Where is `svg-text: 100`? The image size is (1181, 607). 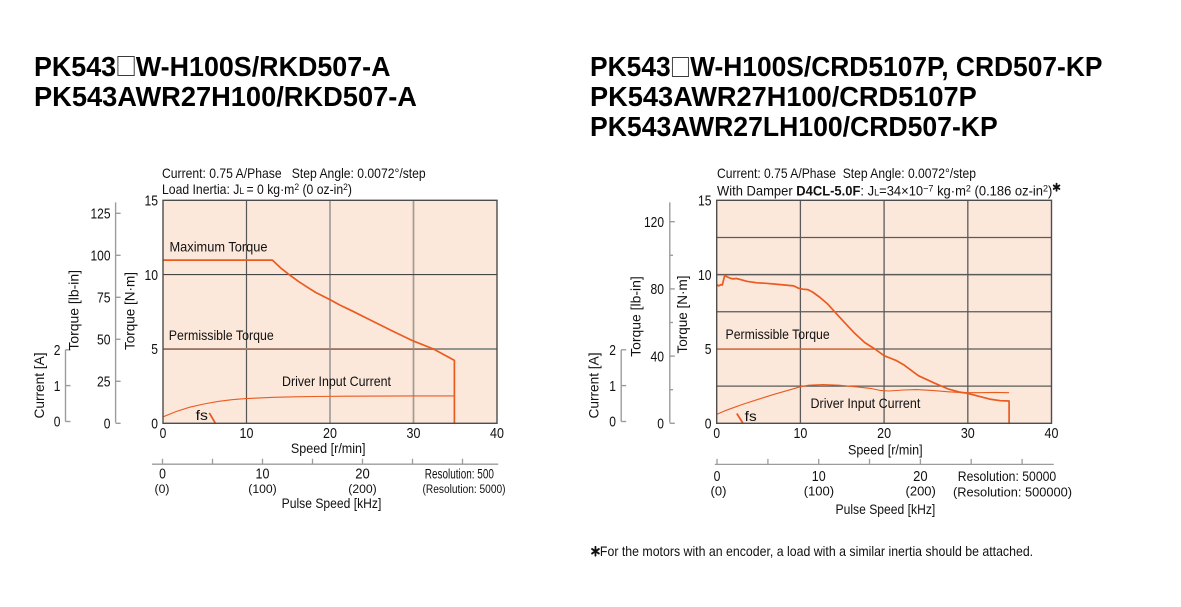
svg-text: 100 is located at coordinates (101, 257).